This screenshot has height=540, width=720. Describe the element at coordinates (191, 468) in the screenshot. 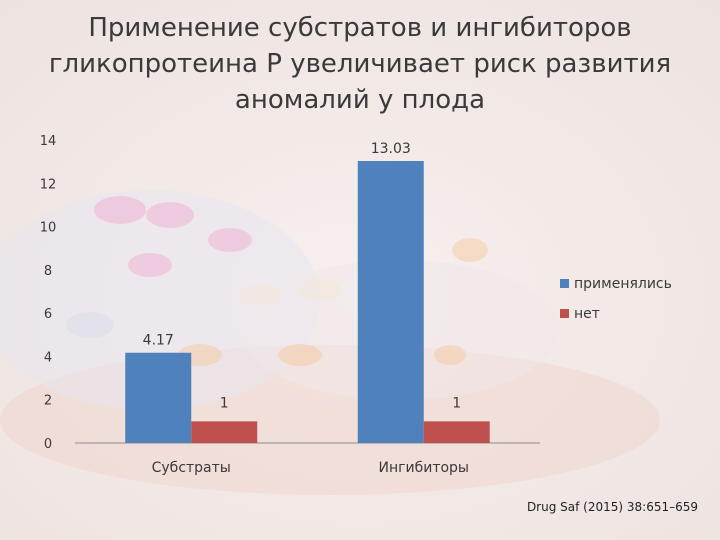

I see `x-tick-label: Субстраты` at that location.